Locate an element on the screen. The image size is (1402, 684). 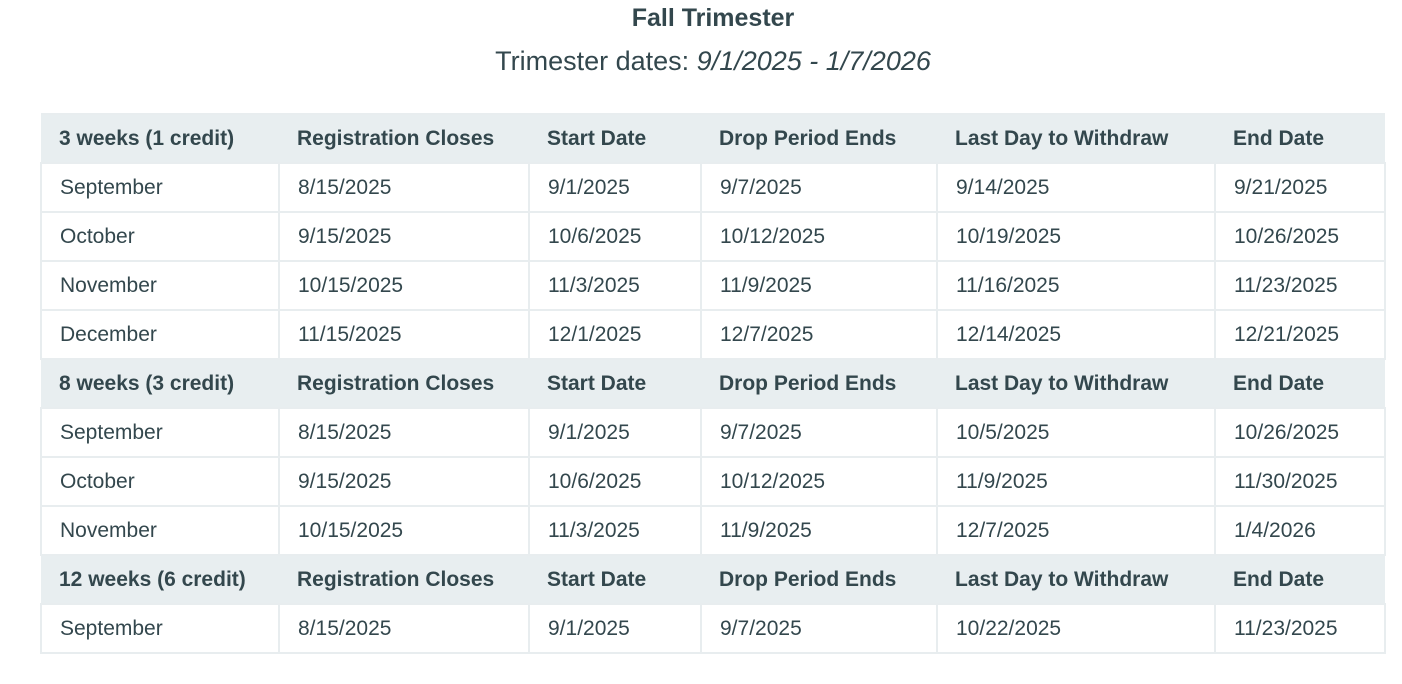
table-cell: 12/1/2025 is located at coordinates (615, 334).